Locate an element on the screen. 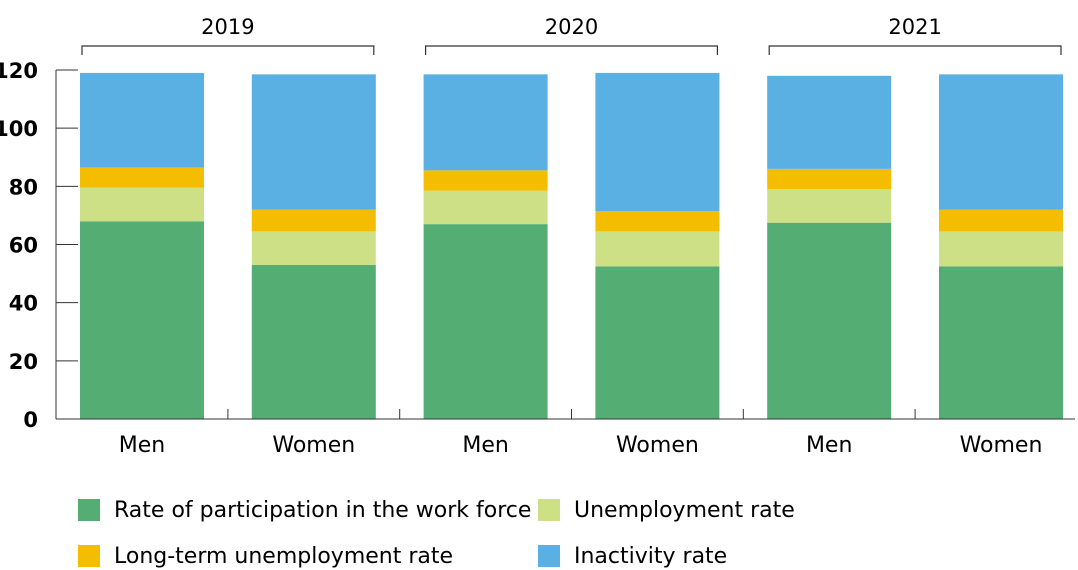 The height and width of the screenshot is (570, 1078). legend-item-long-term-unemployment: Long-term unemployment rate is located at coordinates (308, 556).